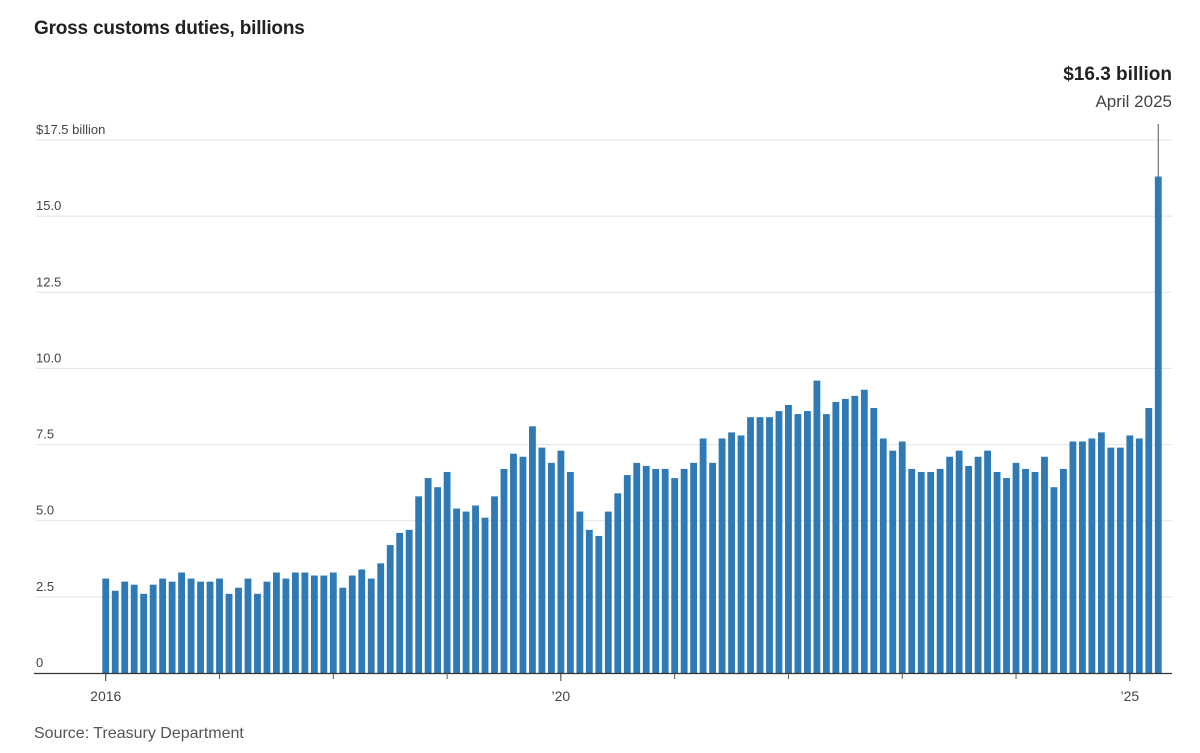  What do you see at coordinates (70, 129) in the screenshot?
I see `y-tick-label: $17.5 billion` at bounding box center [70, 129].